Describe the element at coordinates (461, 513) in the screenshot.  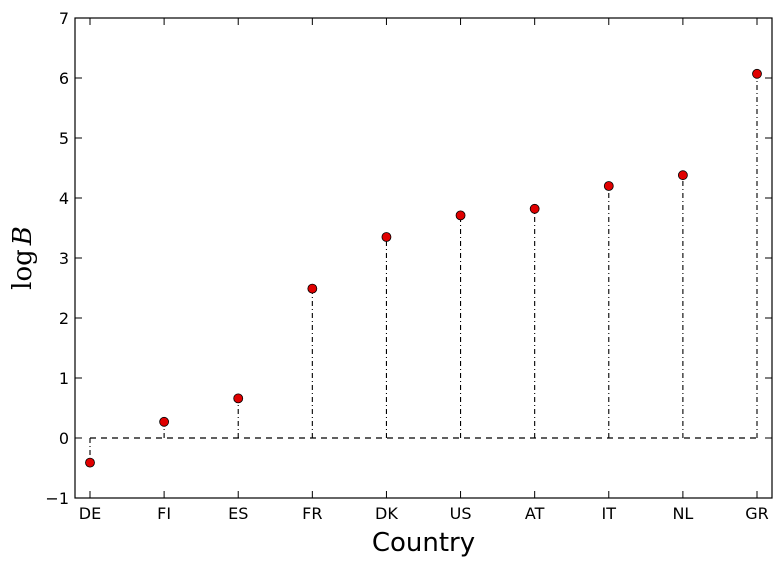
I see `x-tick-label: US` at that location.